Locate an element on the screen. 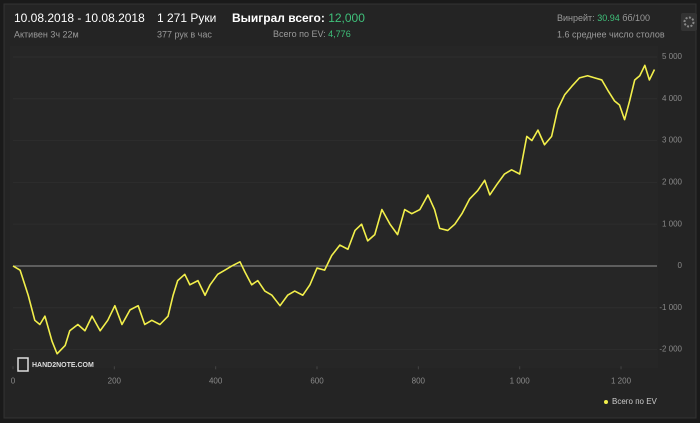 This screenshot has height=423, width=700. hands-per-hour: 377 рук в час is located at coordinates (184, 34).